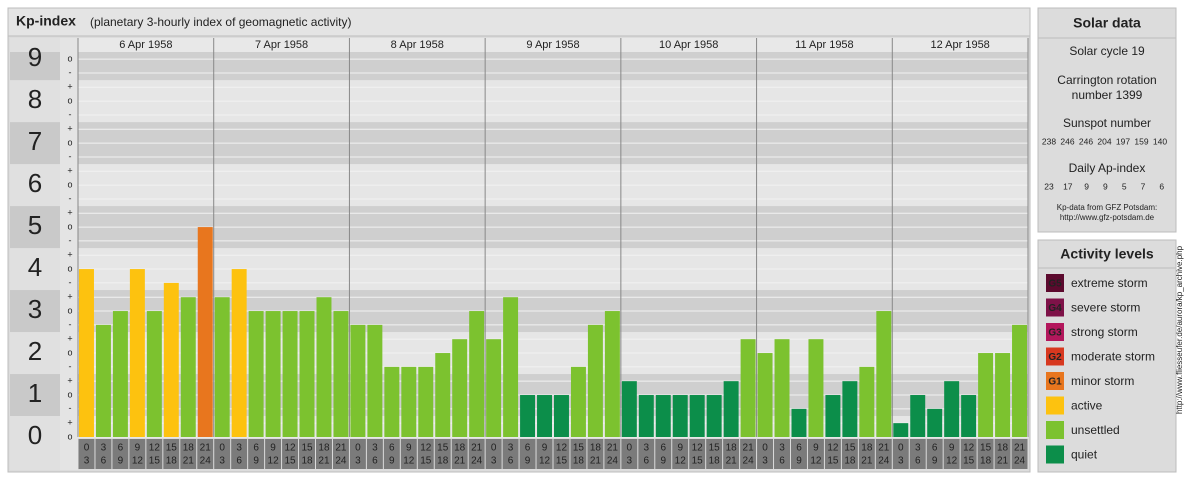 This screenshot has height=480, width=1184. What do you see at coordinates (46, 21) in the screenshot?
I see `chart-title: Kp-index` at bounding box center [46, 21].